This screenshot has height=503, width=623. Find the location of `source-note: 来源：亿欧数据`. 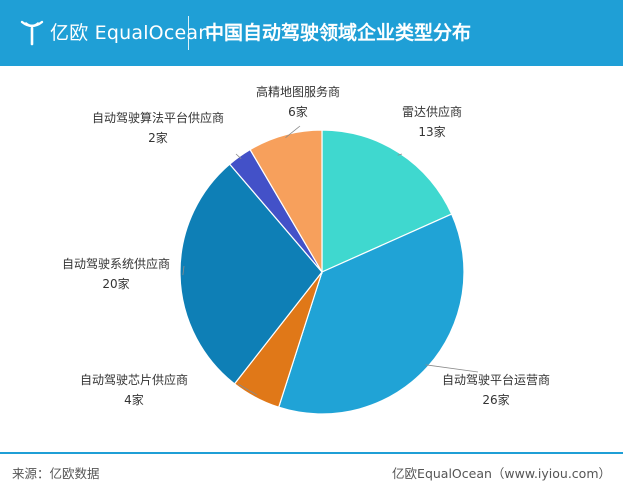

source-note: 来源：亿欧数据 is located at coordinates (56, 473).